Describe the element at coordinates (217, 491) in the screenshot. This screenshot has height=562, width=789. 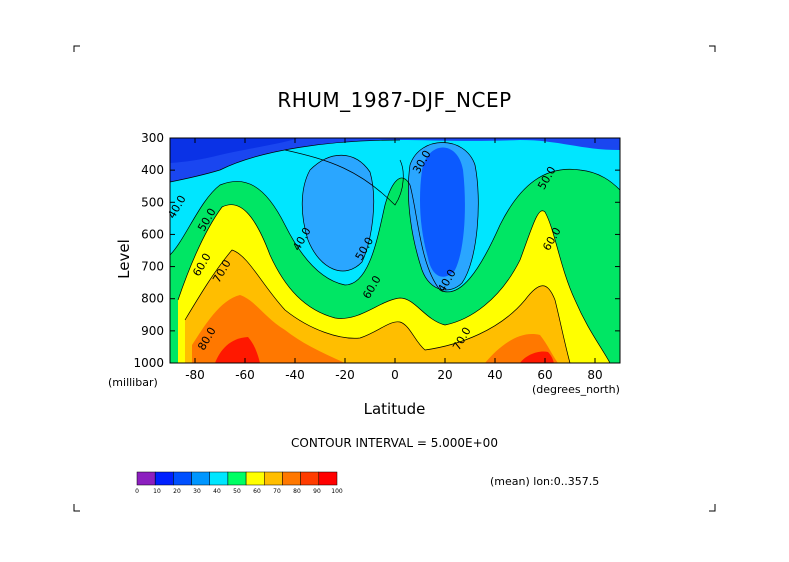
I see `colorbar-label: 40` at that location.